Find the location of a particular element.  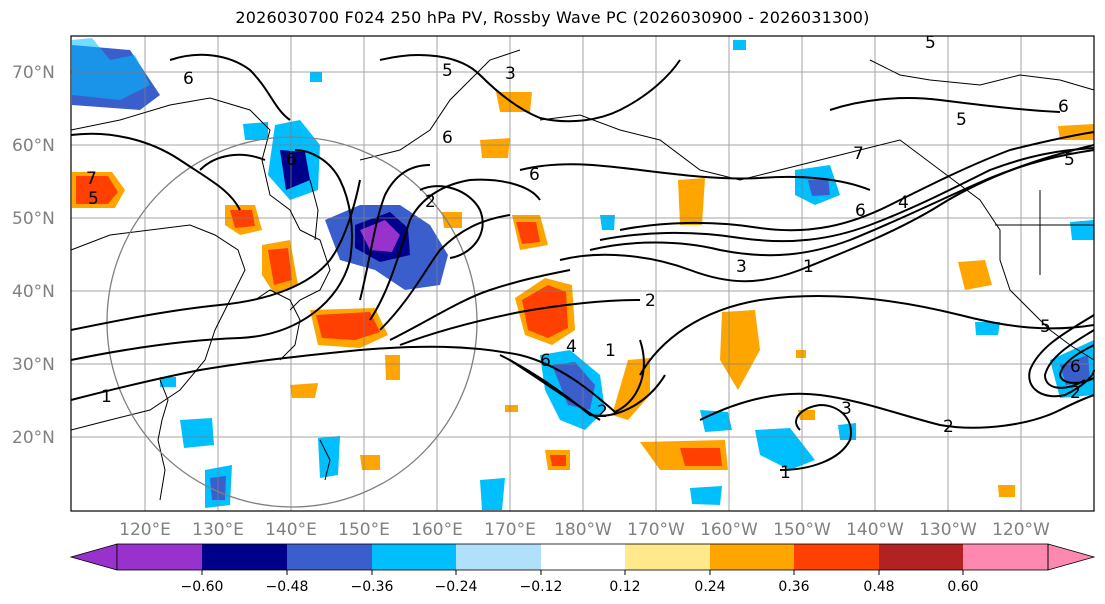

lon-label: 130°E is located at coordinates (218, 530).